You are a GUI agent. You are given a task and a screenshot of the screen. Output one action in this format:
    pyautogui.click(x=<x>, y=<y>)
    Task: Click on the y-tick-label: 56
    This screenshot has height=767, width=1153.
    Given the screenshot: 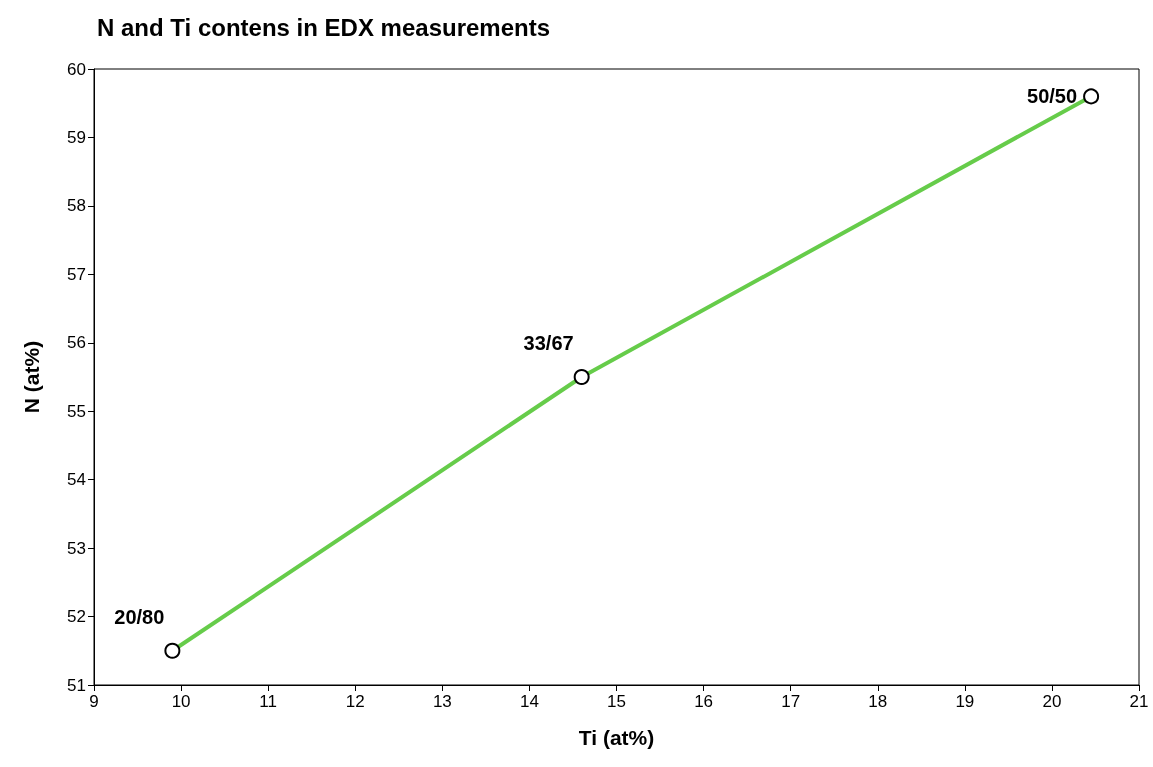 What is the action you would take?
    pyautogui.click(x=76, y=343)
    